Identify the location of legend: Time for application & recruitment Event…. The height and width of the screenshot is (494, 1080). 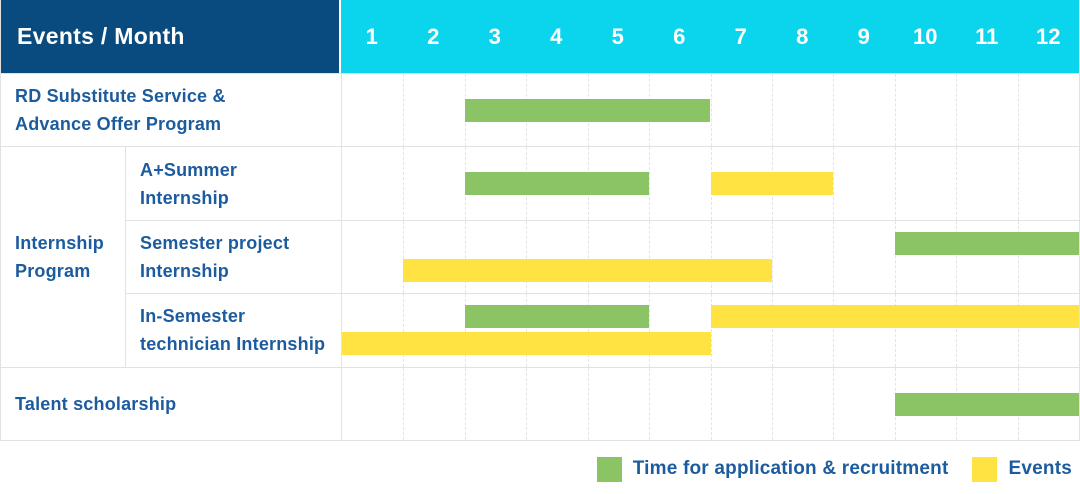
(834, 469).